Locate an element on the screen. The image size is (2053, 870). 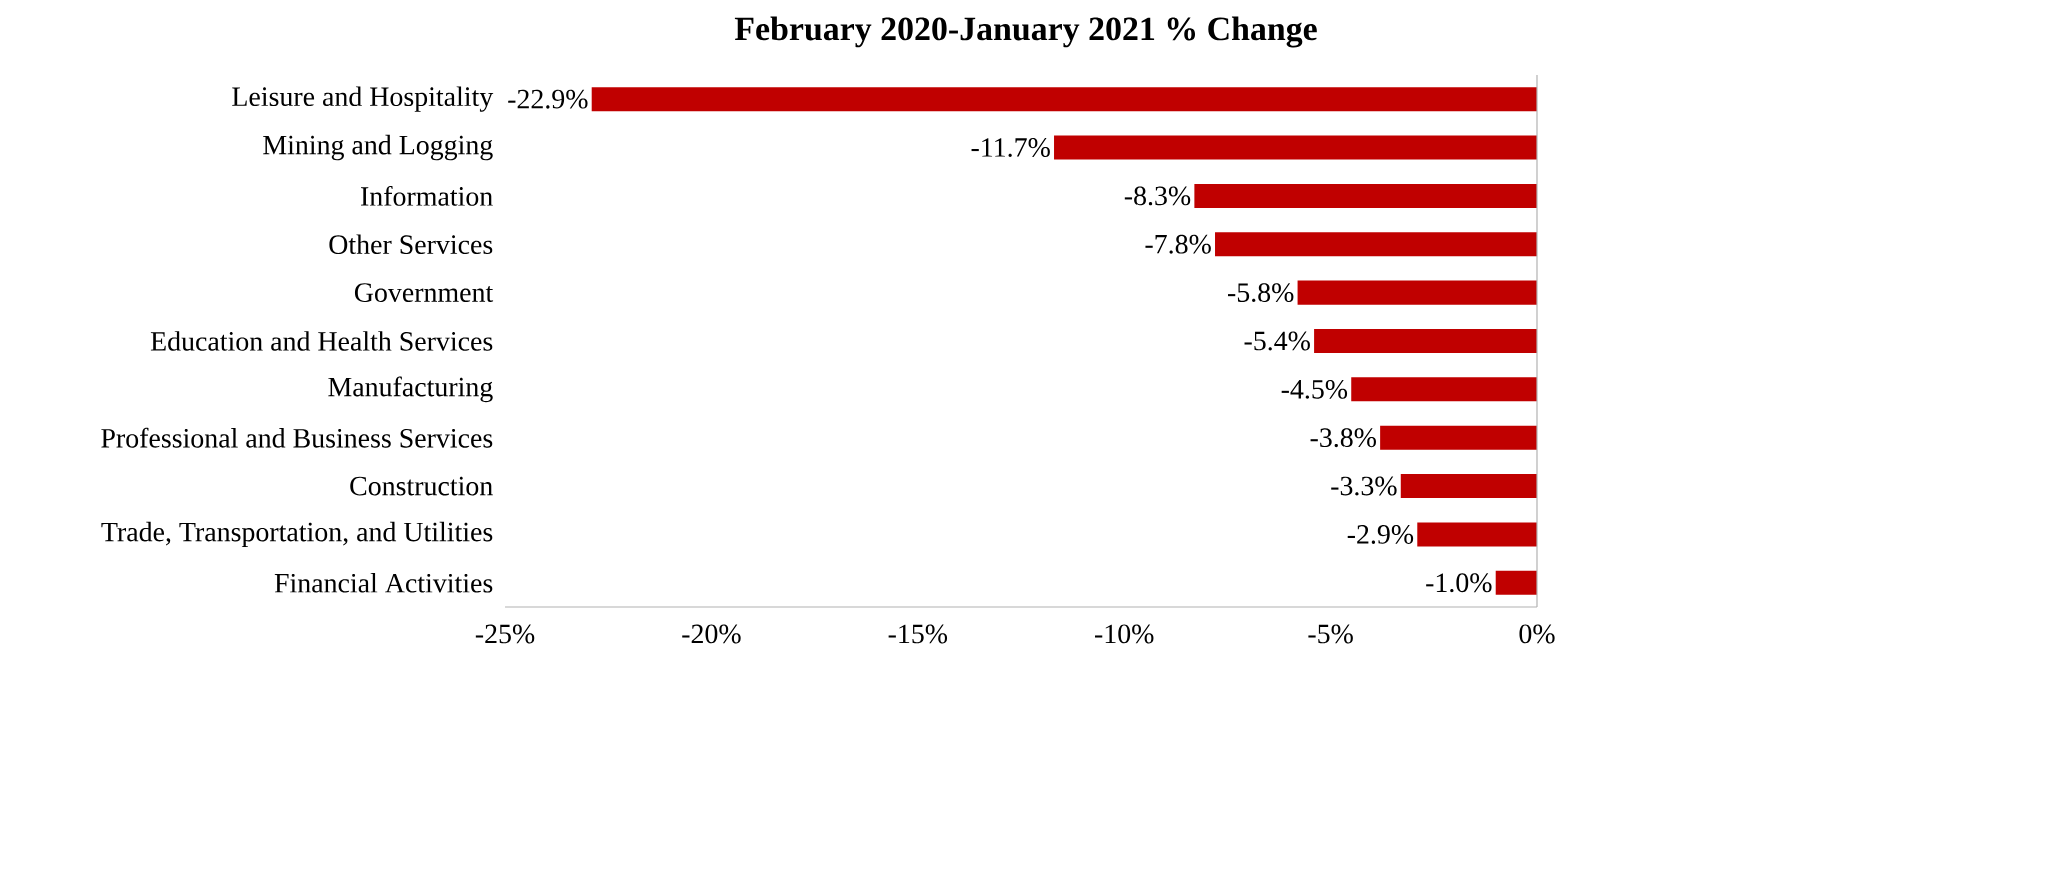
data-label: -2.9% is located at coordinates (1380, 534).